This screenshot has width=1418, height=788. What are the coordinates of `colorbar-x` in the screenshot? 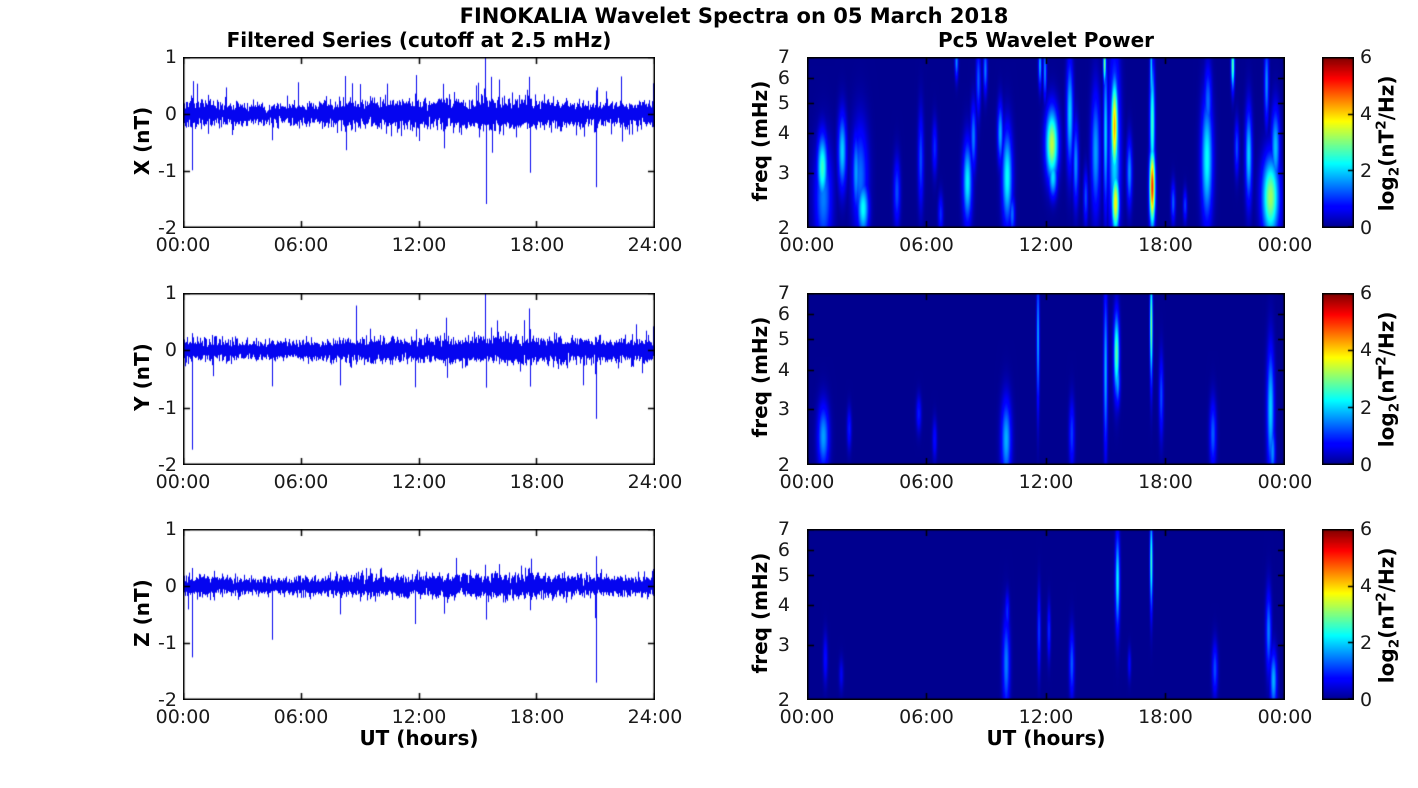 It's located at (1338, 142).